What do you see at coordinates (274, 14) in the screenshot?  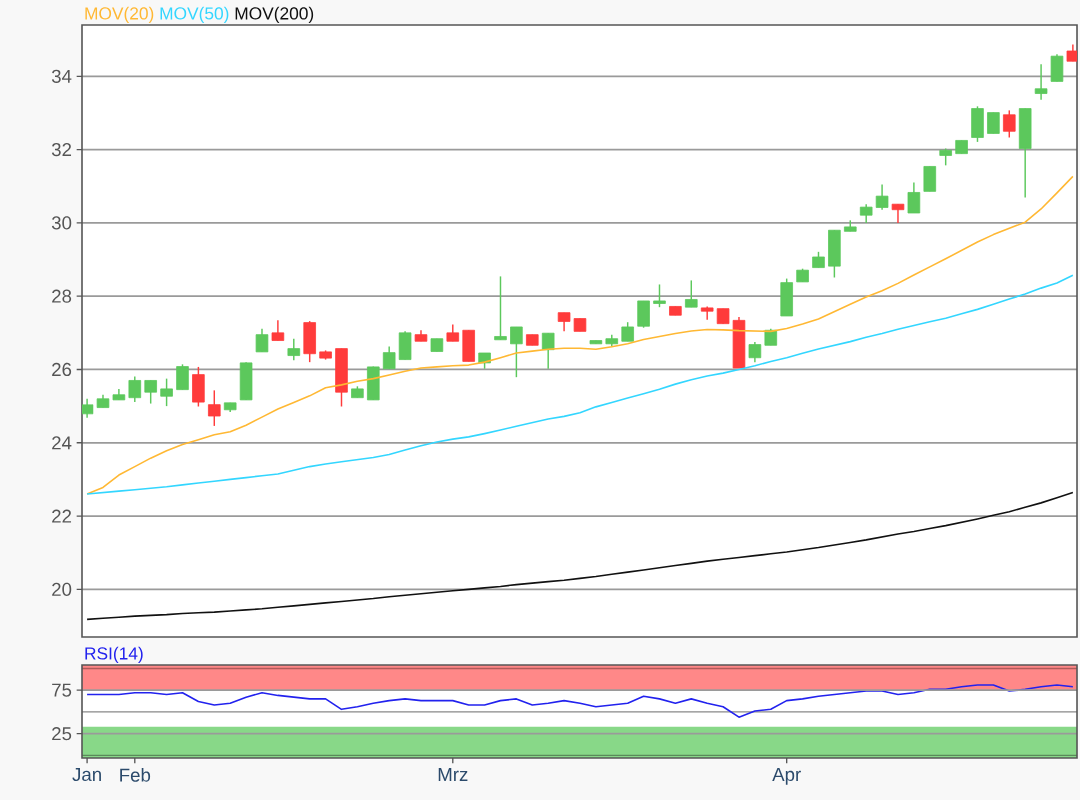 I see `text: MOV(200)` at bounding box center [274, 14].